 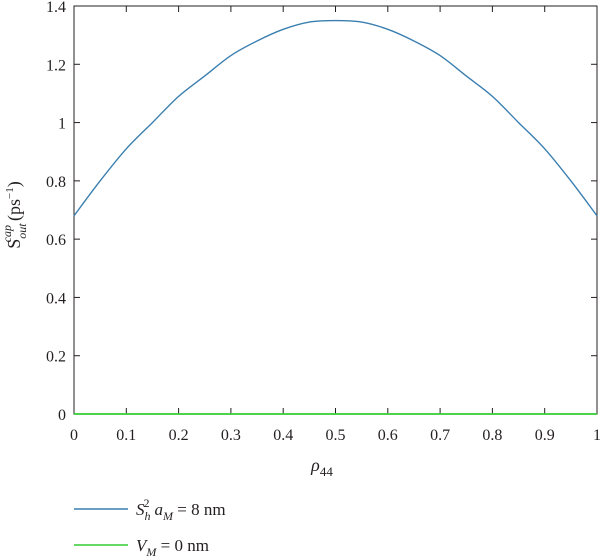 What do you see at coordinates (56, 298) in the screenshot?
I see `y-tick-label: 0.4` at bounding box center [56, 298].